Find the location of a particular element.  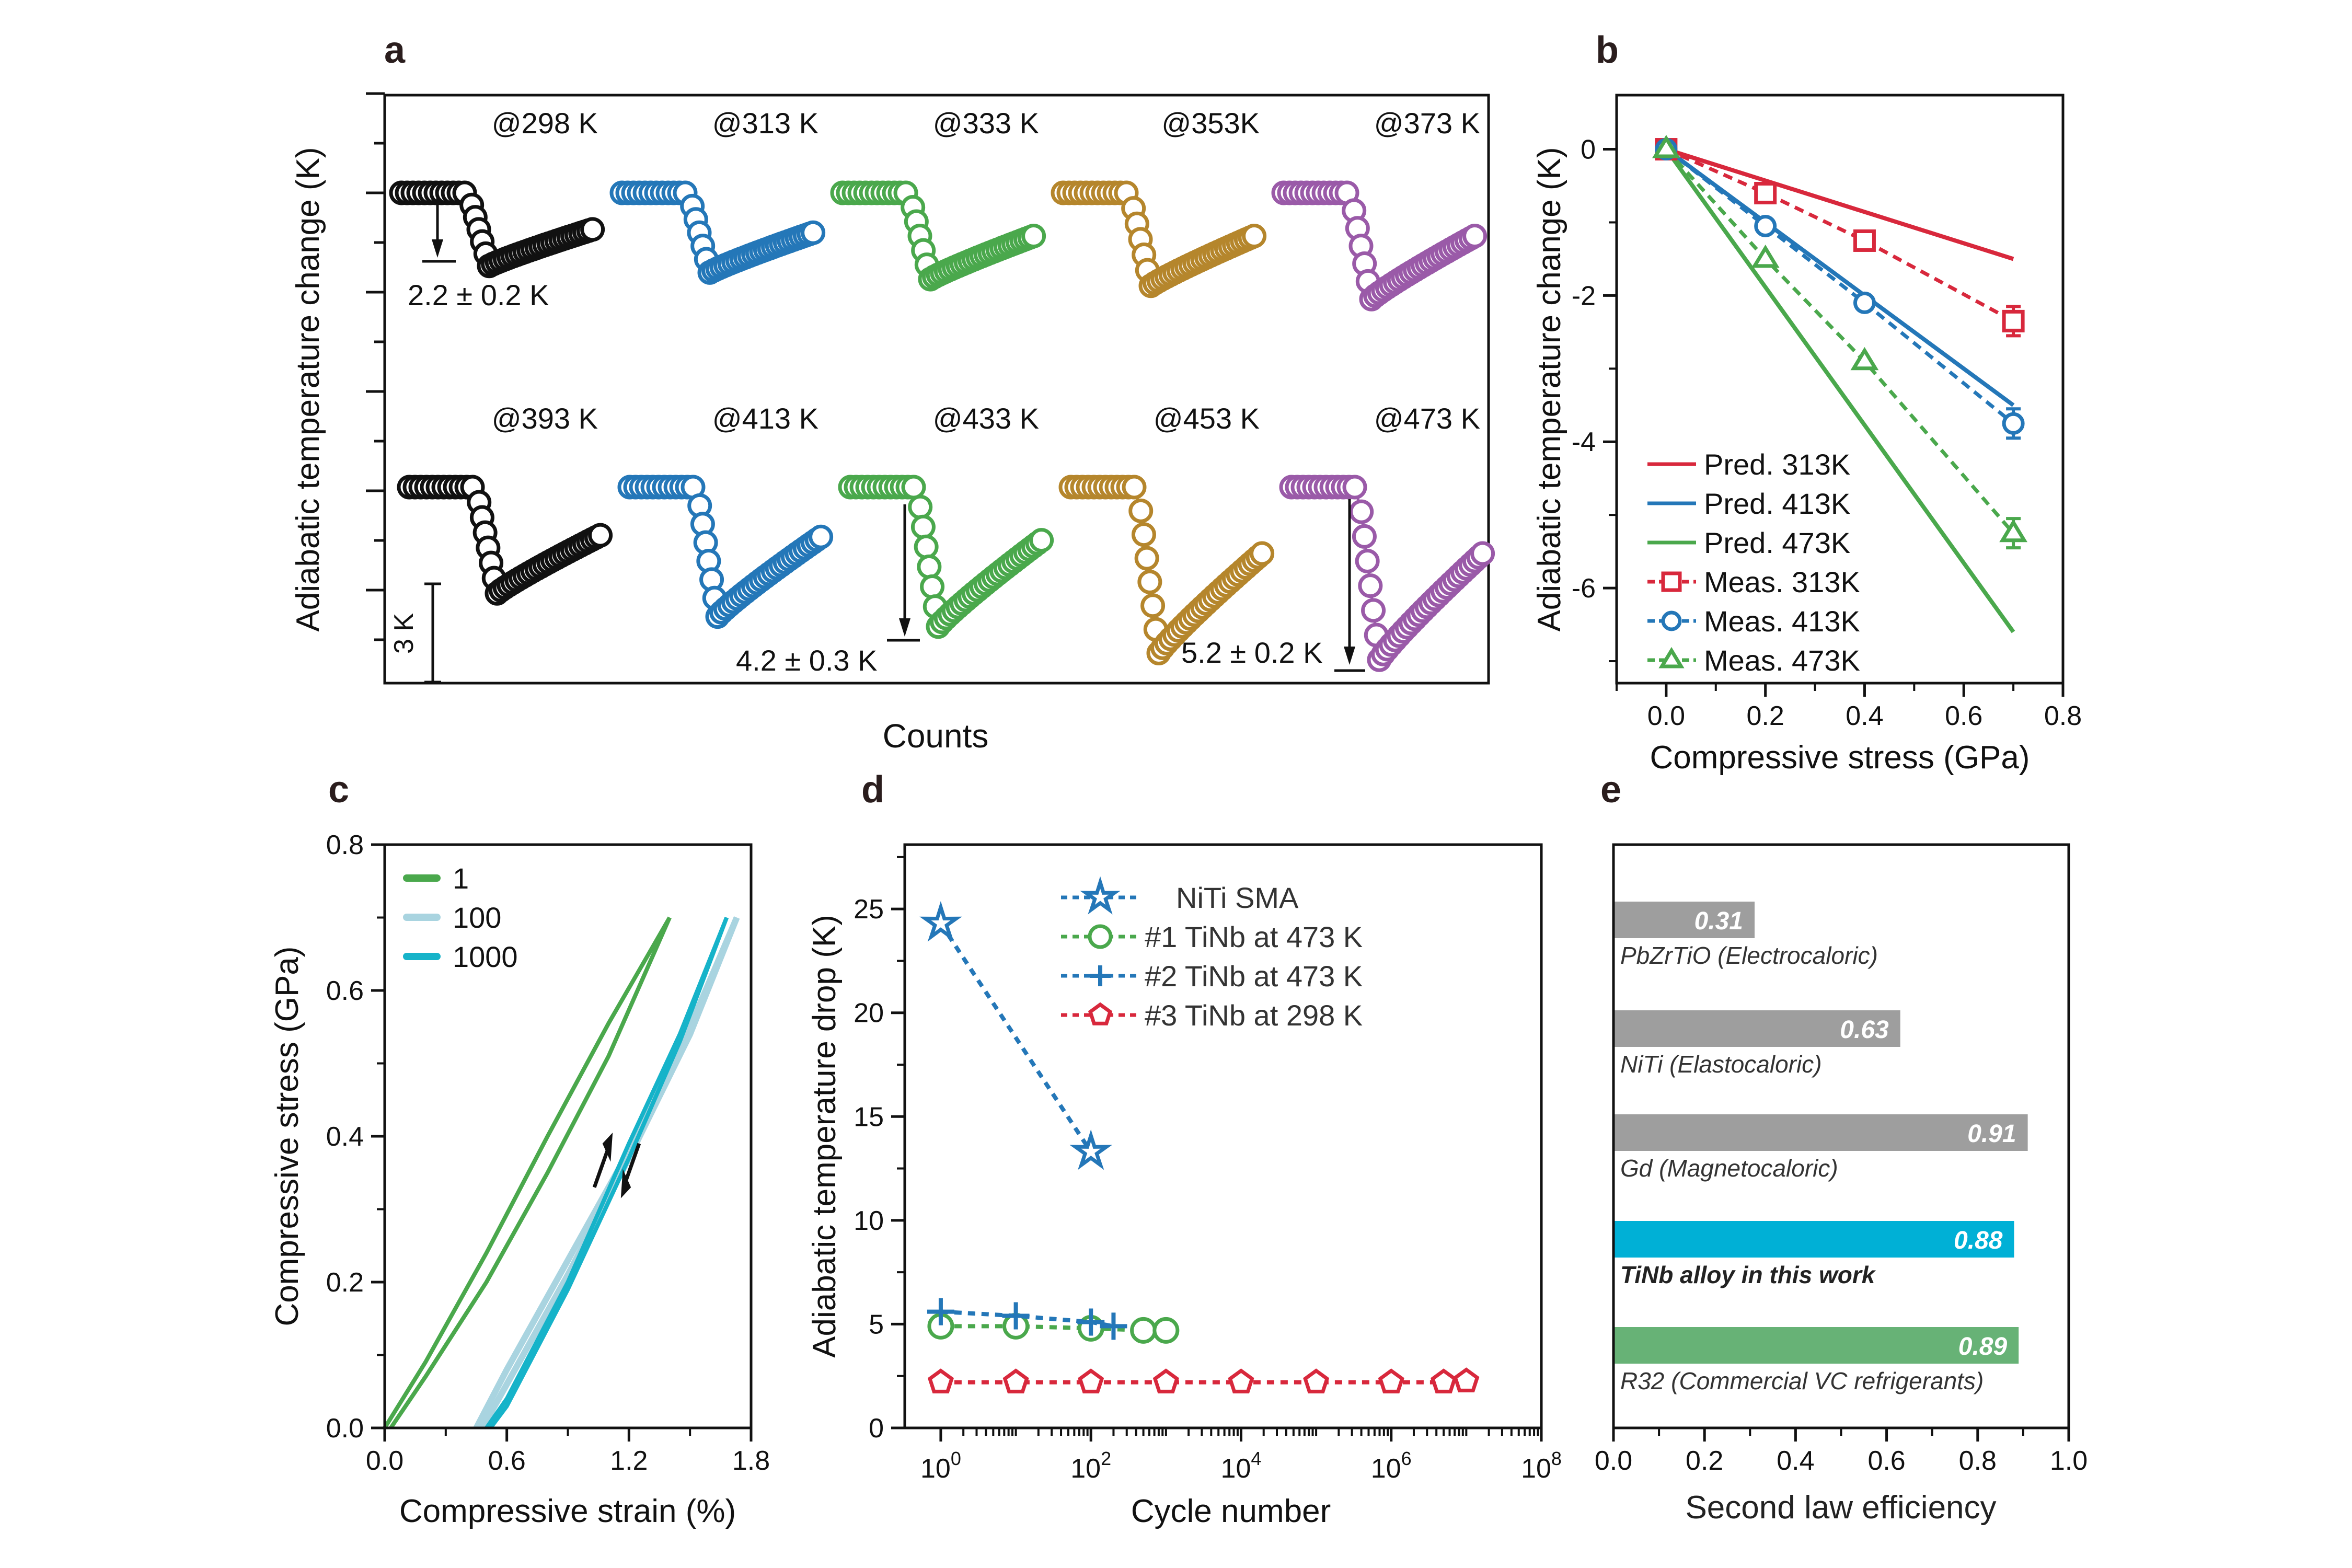

panel-letter-d: d is located at coordinates (872, 790).